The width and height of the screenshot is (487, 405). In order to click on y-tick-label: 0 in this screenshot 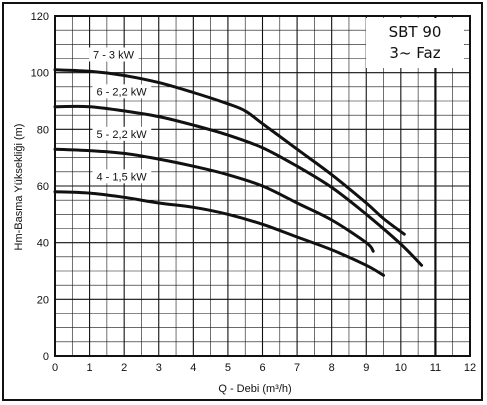, I will do `click(46, 357)`.